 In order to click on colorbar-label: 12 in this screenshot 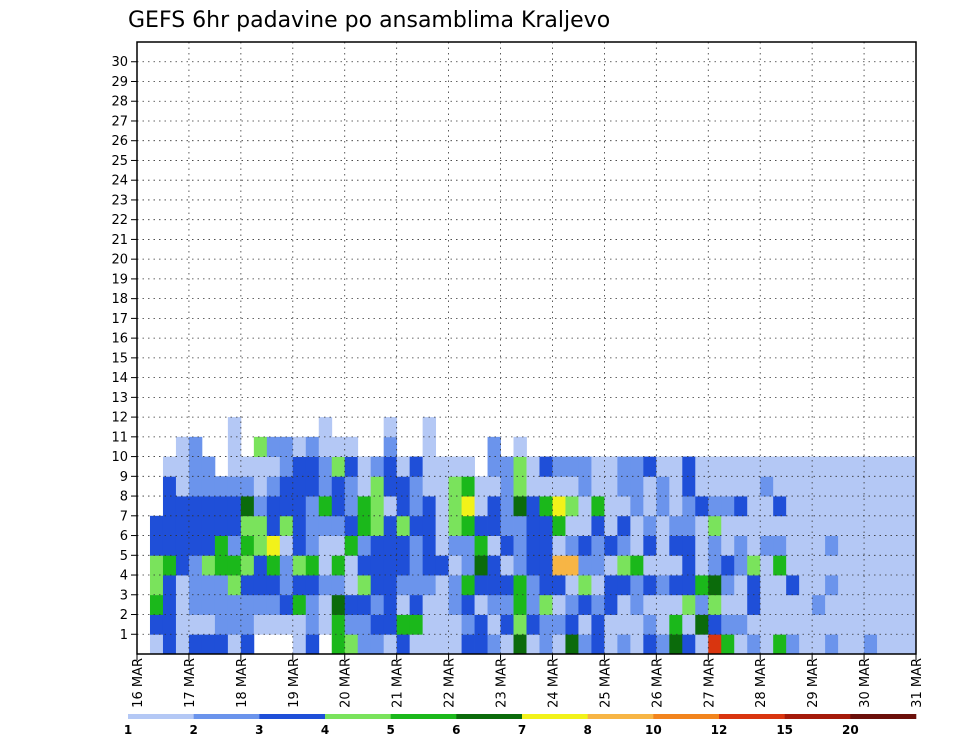, I will do `click(719, 730)`.